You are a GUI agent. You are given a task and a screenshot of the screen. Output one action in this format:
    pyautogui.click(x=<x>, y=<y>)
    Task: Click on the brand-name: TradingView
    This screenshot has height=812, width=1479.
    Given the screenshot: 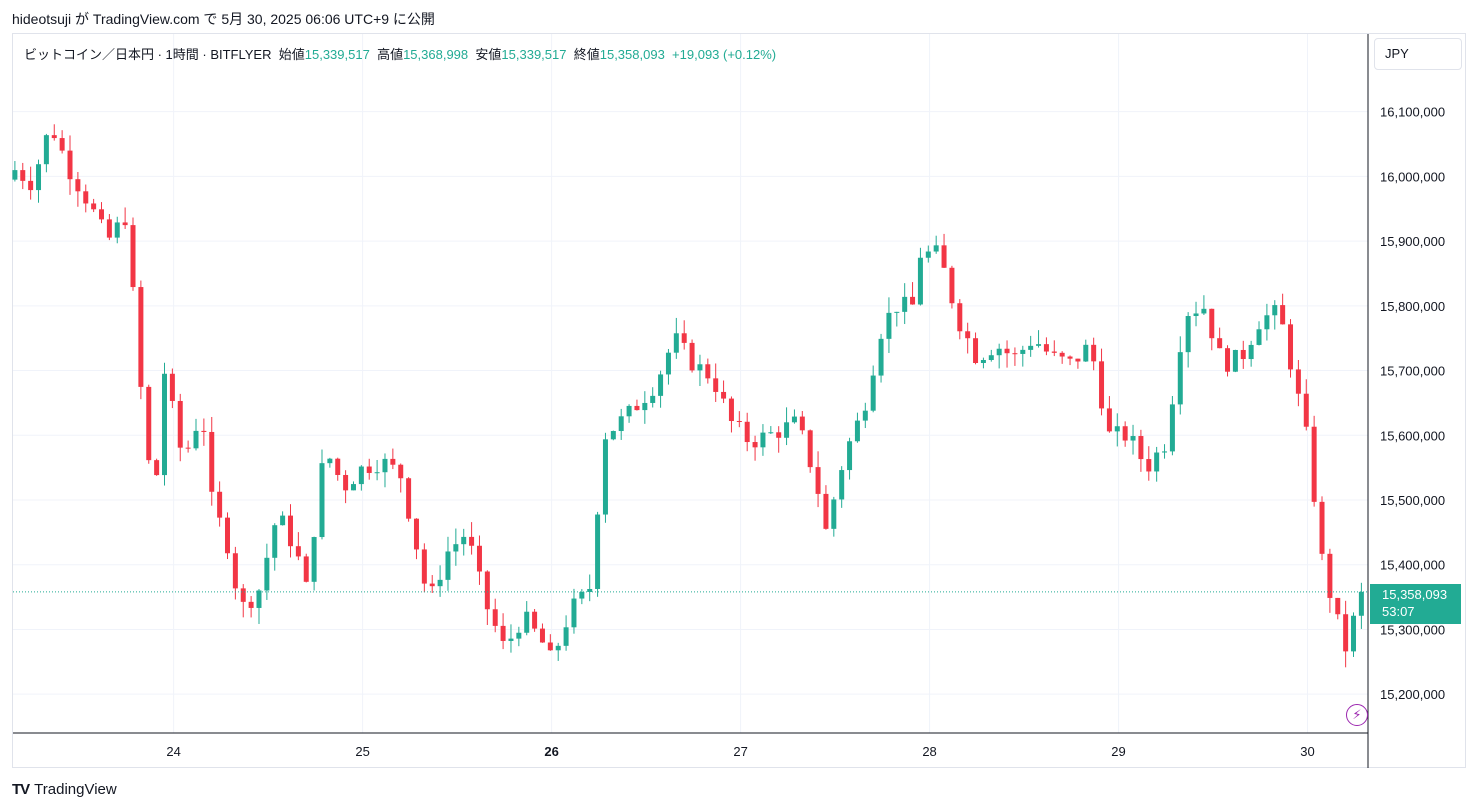 What is the action you would take?
    pyautogui.click(x=75, y=789)
    